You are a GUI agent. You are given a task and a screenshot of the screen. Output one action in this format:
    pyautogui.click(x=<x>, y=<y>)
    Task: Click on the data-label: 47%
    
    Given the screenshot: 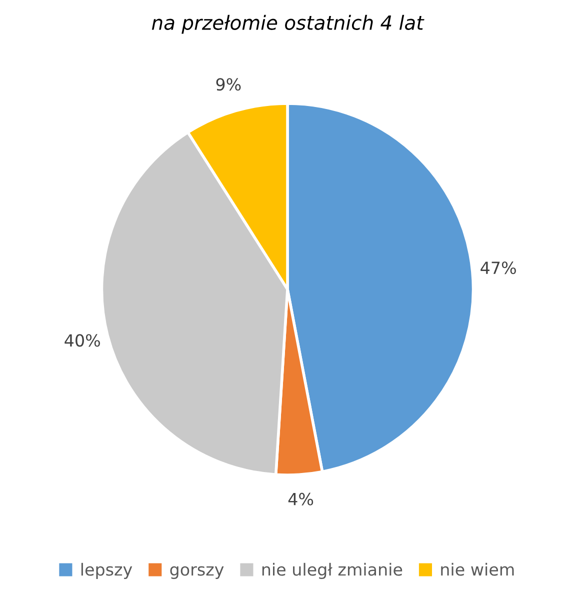 What is the action you would take?
    pyautogui.click(x=498, y=268)
    